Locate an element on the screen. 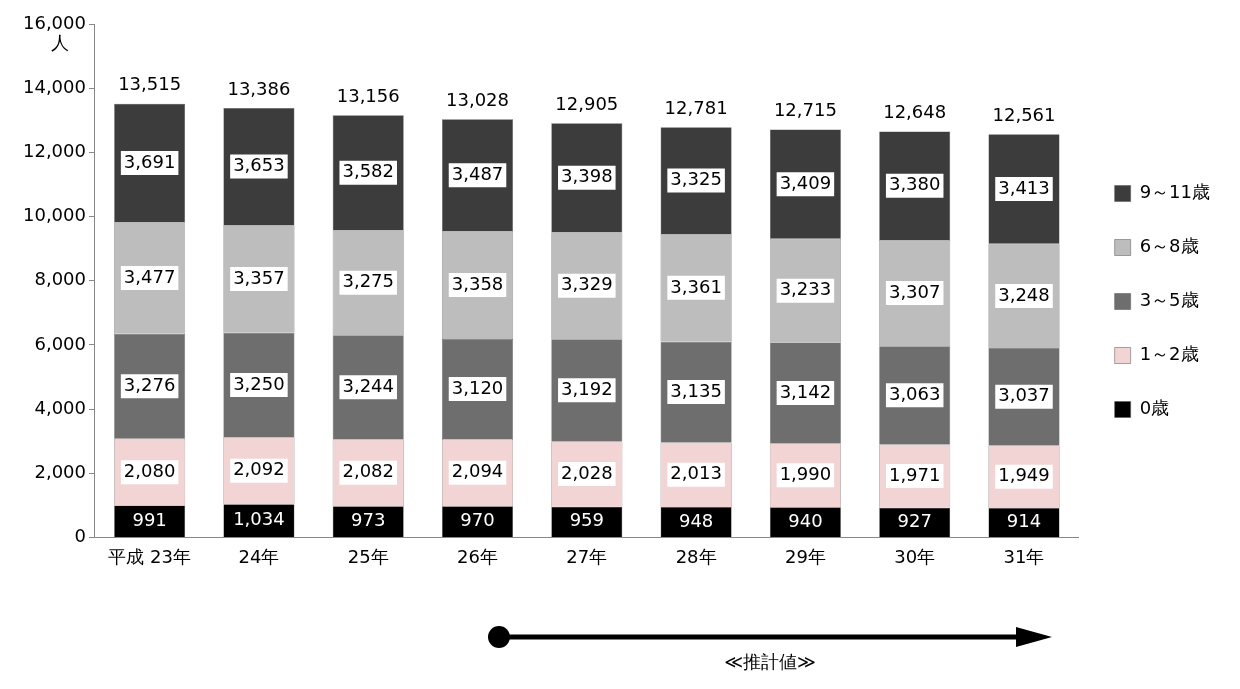 This screenshot has width=1240, height=689. data-label: 3,477 is located at coordinates (149, 276).